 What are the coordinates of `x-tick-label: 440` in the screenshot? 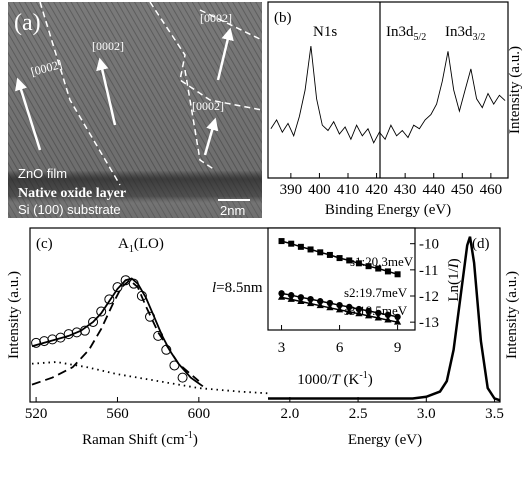 It's located at (433, 190).